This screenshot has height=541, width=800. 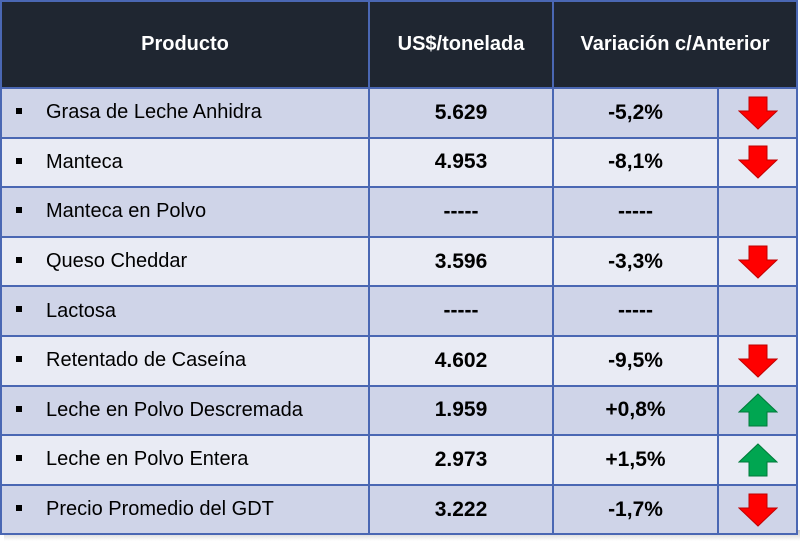 I want to click on cell-variacion: -9,5%, so click(x=635, y=360).